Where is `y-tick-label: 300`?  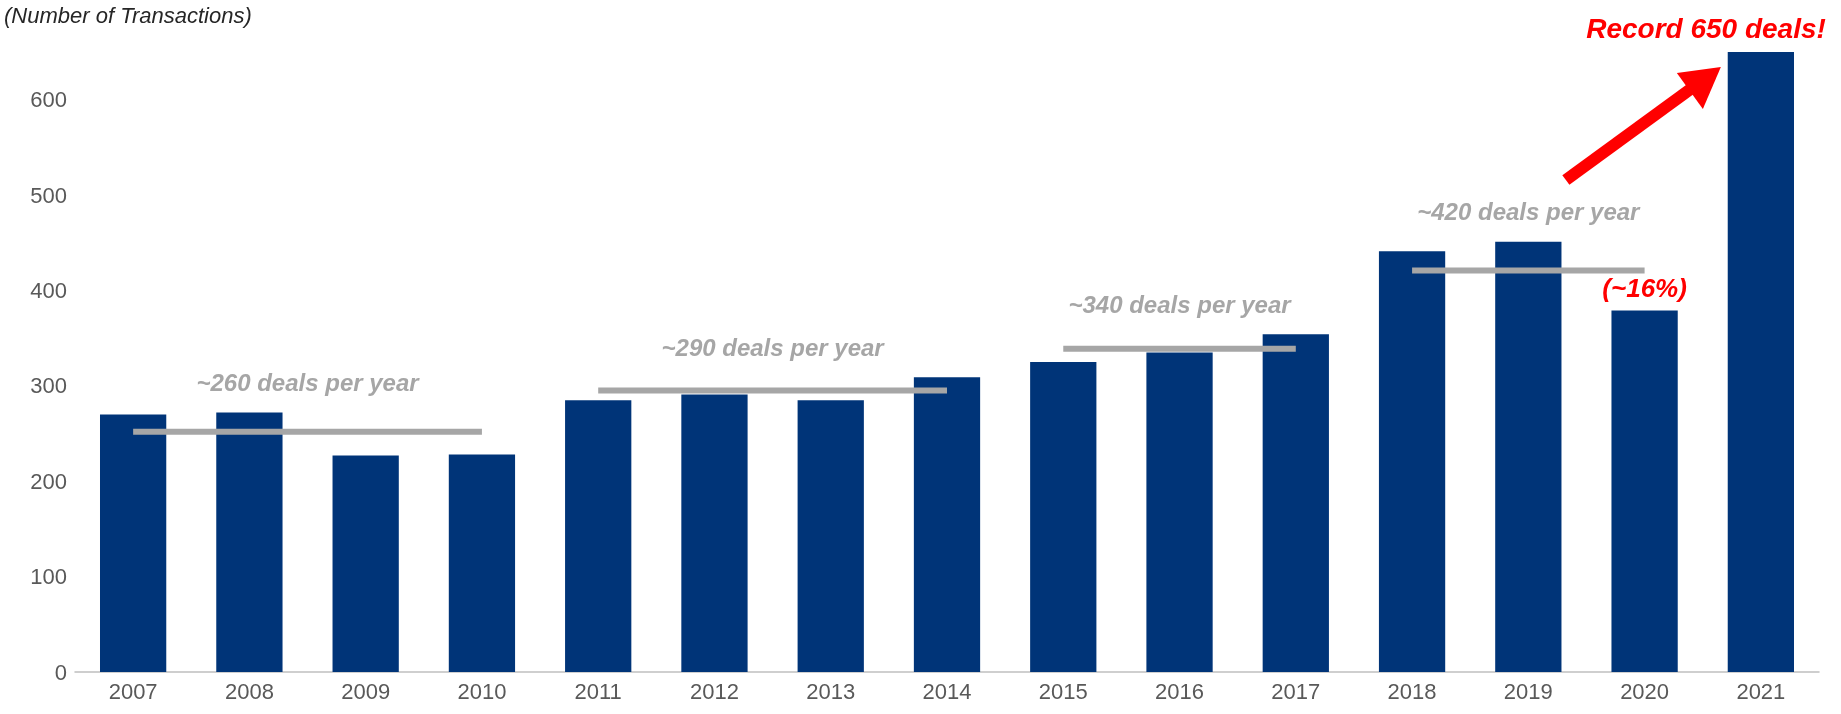
y-tick-label: 300 is located at coordinates (48, 386).